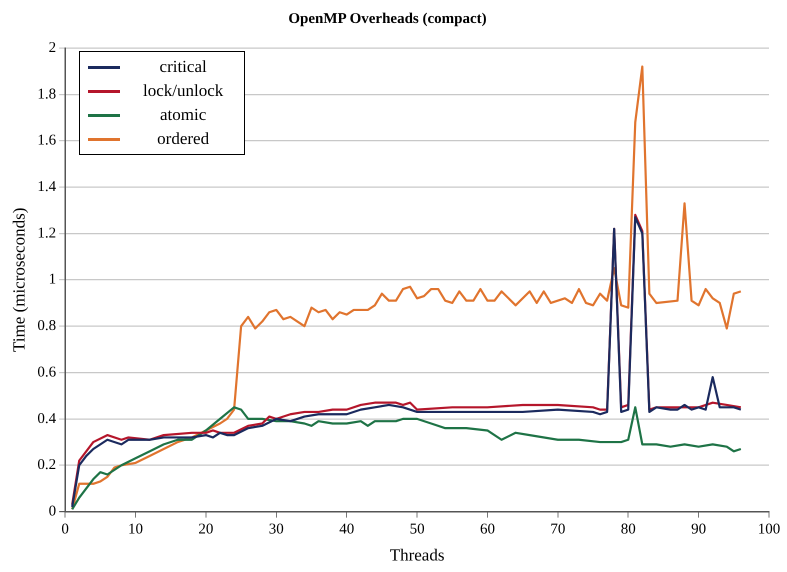 The image size is (787, 572). I want to click on x-tick-label: 100, so click(769, 530).